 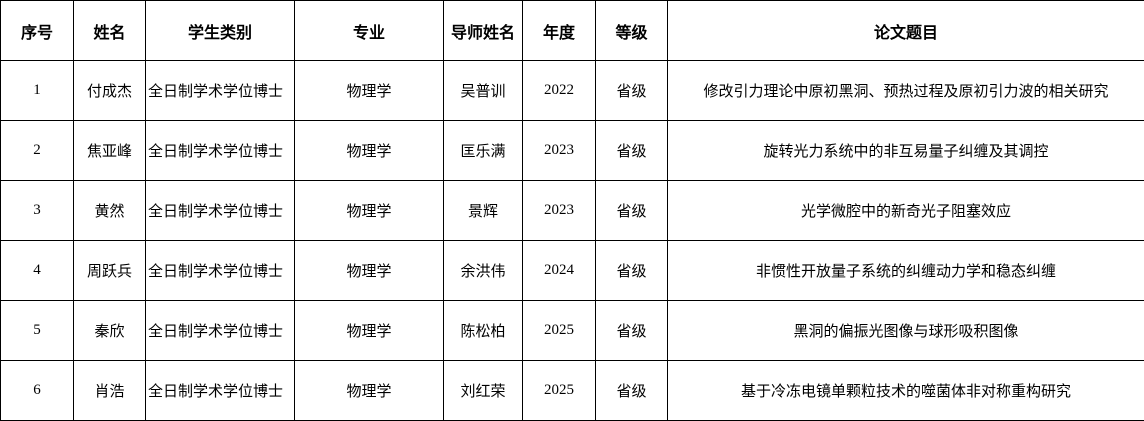 I want to click on table-row: 5 秦欣 全日制学术学位博士 物理学 陈松柏 2025 省级 黑洞的偏振光图像与球形吸积图像, so click(x=572, y=330).